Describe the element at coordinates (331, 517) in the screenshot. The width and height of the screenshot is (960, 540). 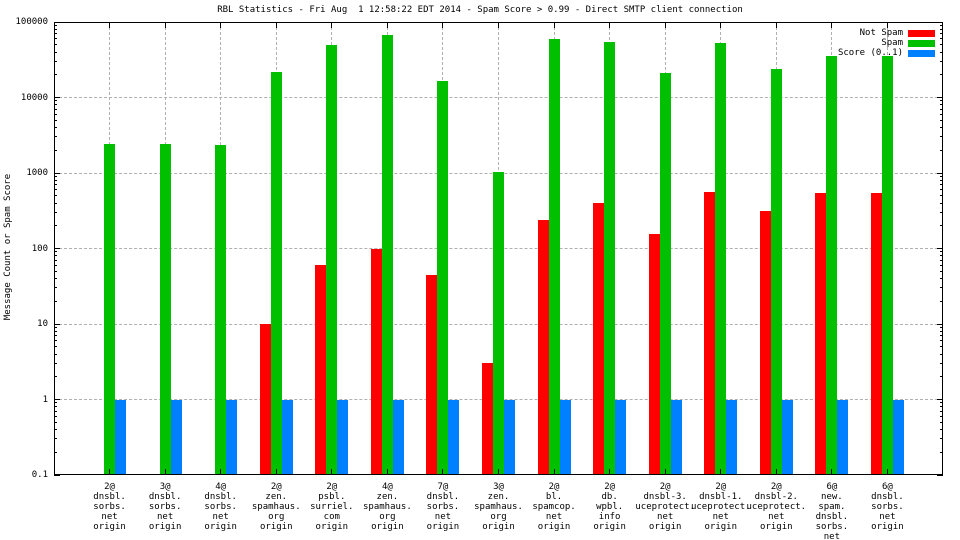
I see `x-axis-tick-label-line: com` at that location.